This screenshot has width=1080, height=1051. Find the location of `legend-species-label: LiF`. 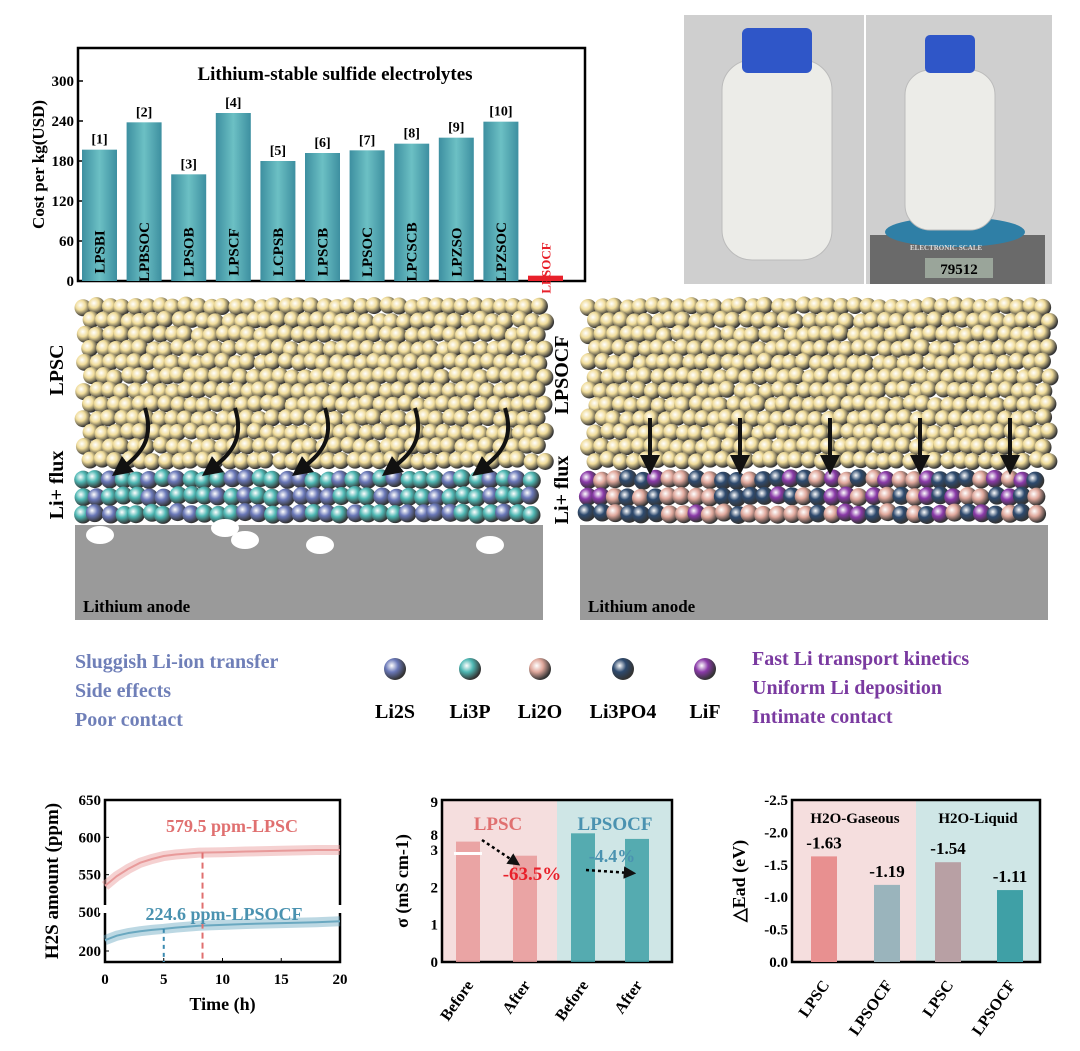

legend-species-label: LiF is located at coordinates (704, 712).